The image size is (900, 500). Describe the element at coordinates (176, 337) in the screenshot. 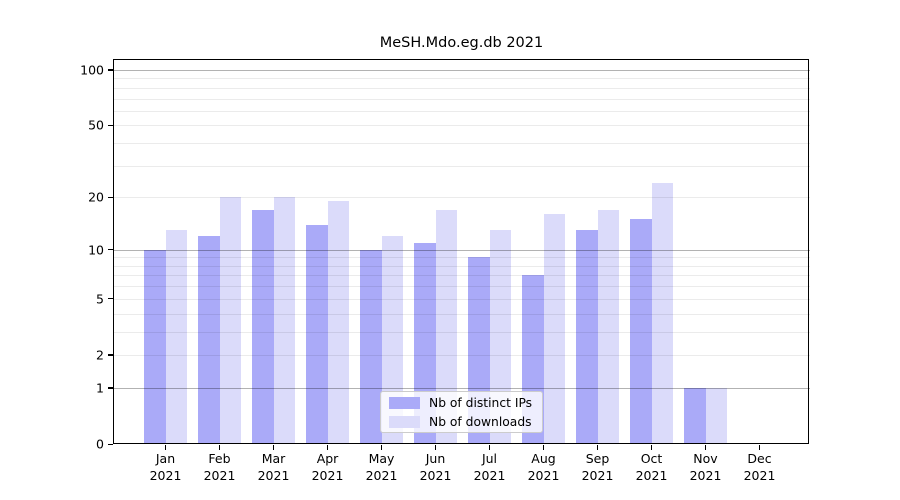

I see `bar-downloads-jan` at that location.